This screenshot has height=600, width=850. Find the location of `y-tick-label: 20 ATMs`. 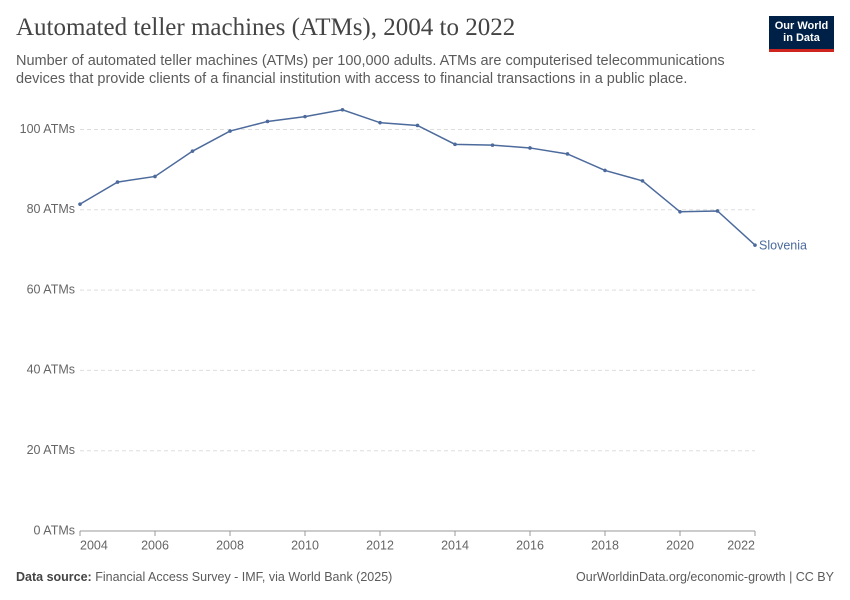

y-tick-label: 20 ATMs is located at coordinates (51, 450).